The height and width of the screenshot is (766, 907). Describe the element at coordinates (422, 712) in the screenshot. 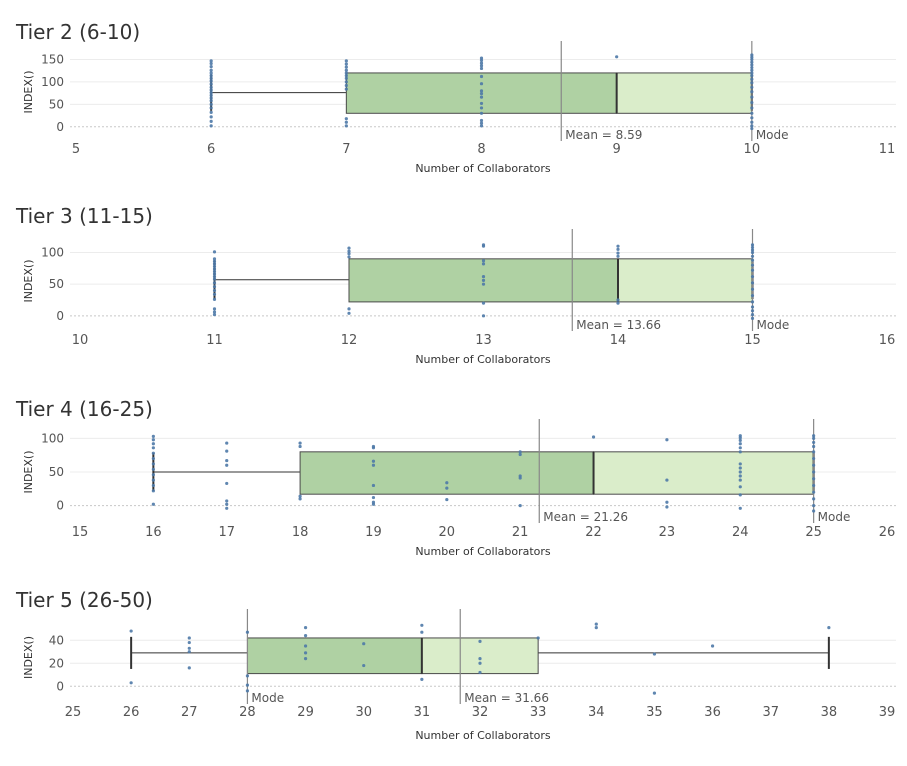

I see `x-tick-label: 31` at that location.